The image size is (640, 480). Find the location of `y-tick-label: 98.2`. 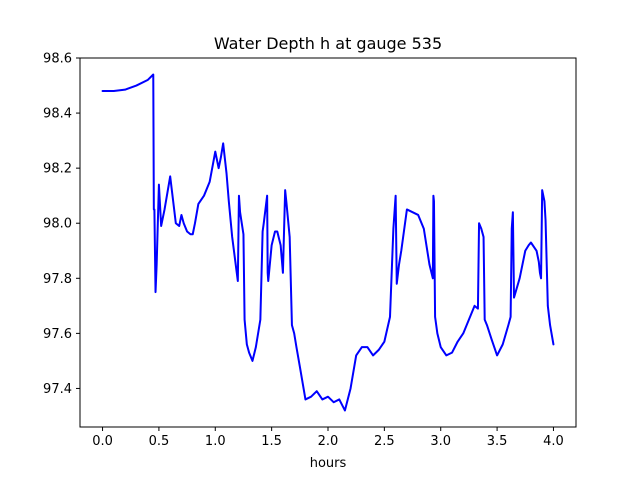

y-tick-label: 98.2 is located at coordinates (57, 169).